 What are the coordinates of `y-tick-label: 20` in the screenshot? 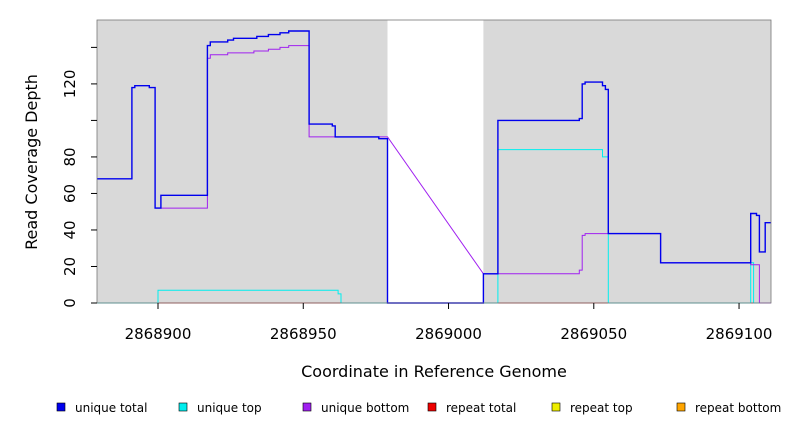 It's located at (70, 266).